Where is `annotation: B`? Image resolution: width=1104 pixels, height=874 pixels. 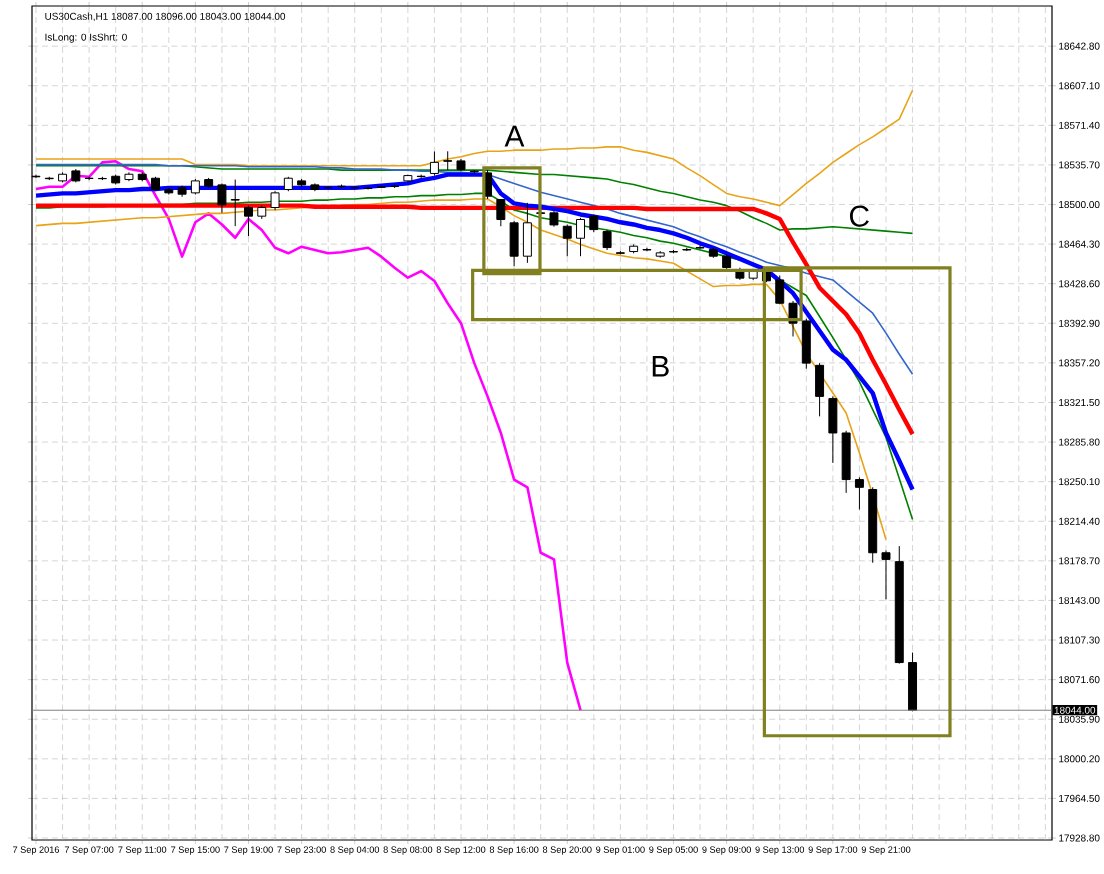 annotation: B is located at coordinates (660, 366).